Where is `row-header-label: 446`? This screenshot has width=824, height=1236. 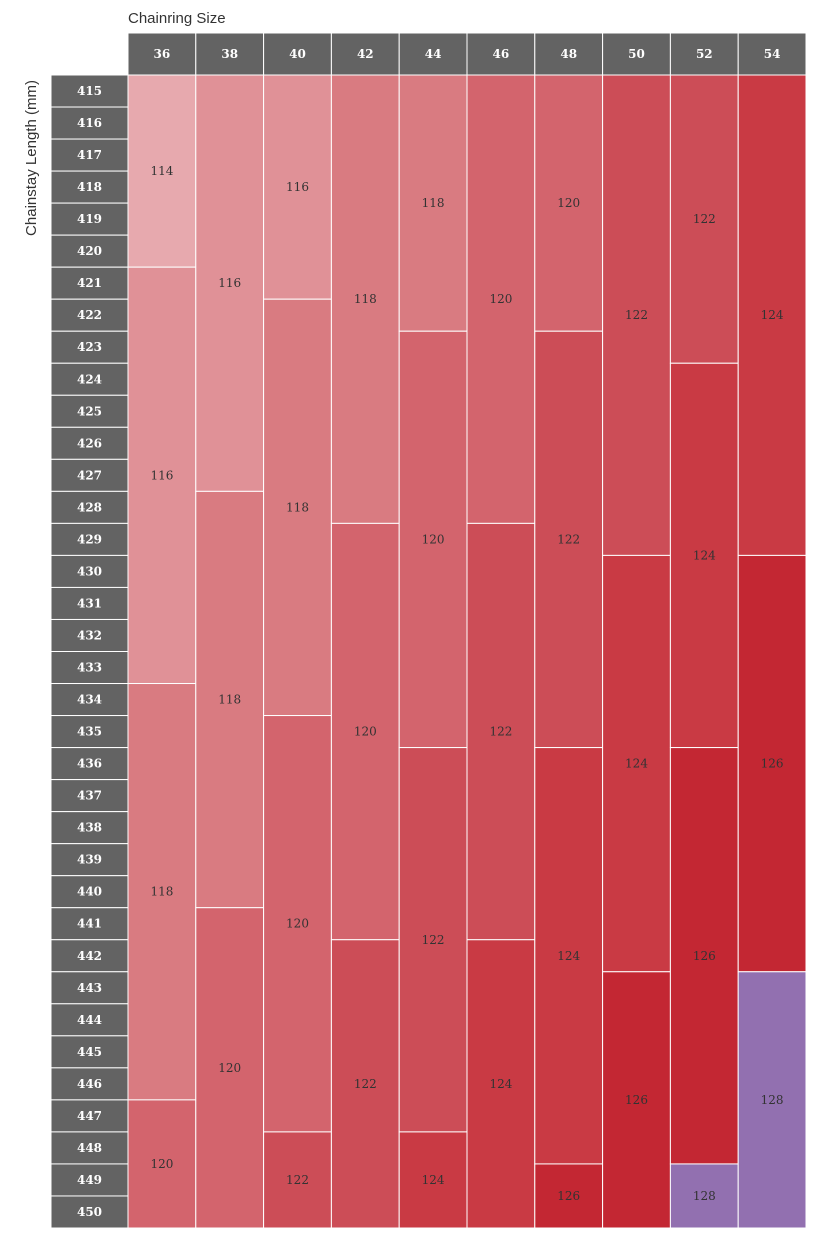
row-header-label: 446 is located at coordinates (89, 1084).